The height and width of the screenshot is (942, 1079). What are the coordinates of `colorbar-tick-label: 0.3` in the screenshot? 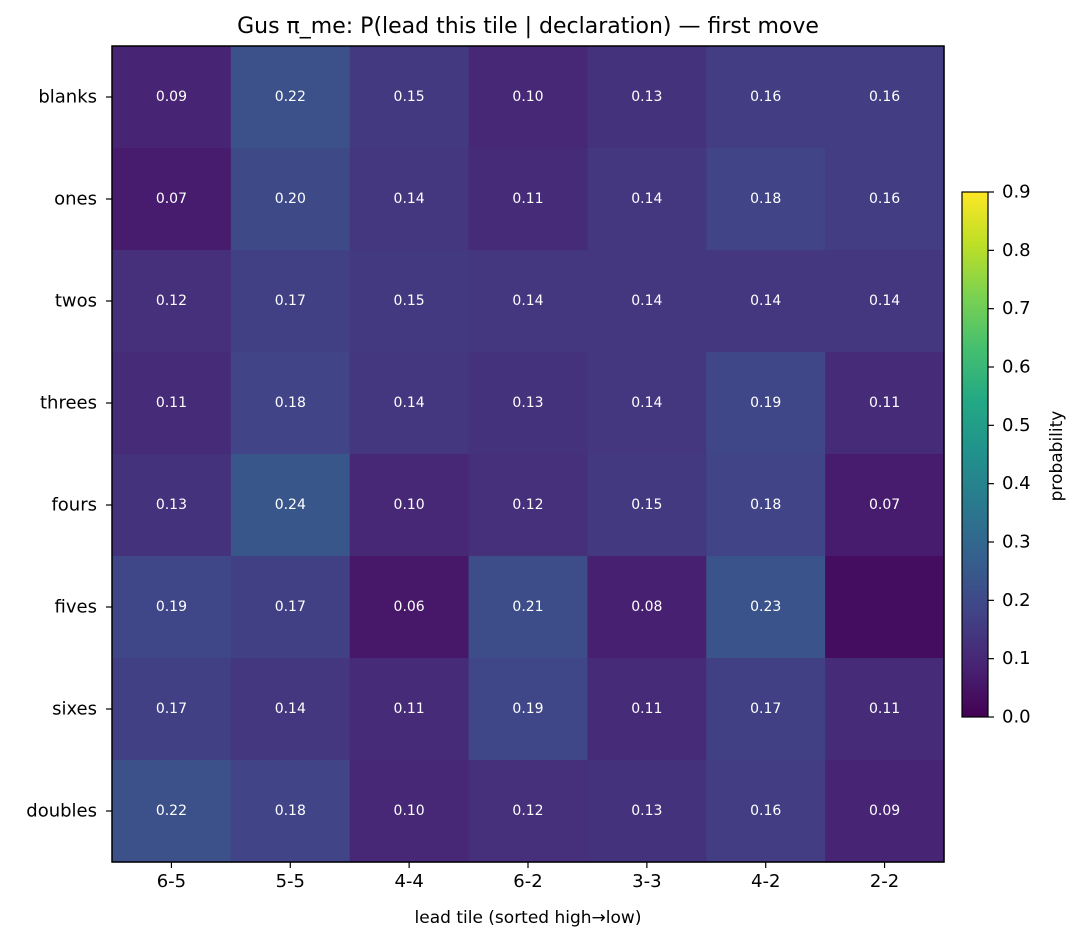 It's located at (1016, 542).